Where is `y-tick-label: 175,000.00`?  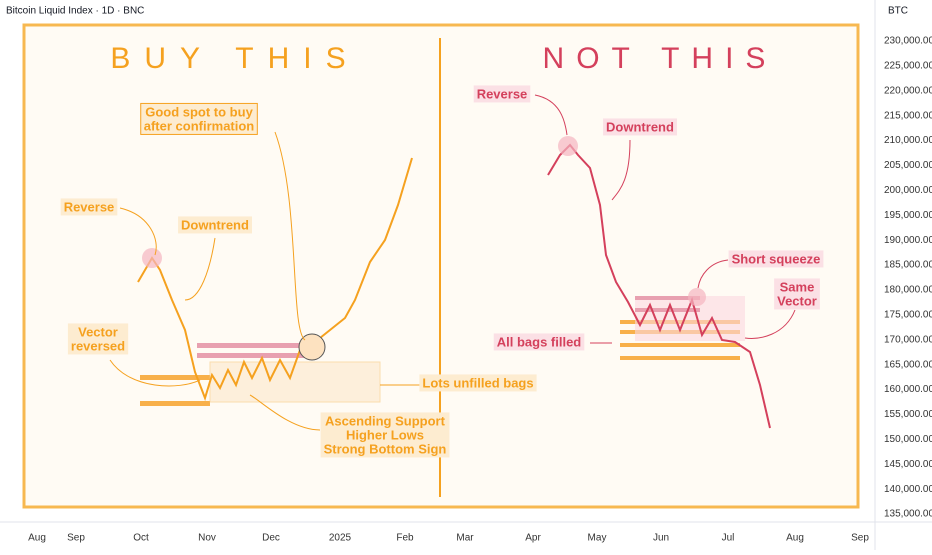 y-tick-label: 175,000.00 is located at coordinates (908, 315).